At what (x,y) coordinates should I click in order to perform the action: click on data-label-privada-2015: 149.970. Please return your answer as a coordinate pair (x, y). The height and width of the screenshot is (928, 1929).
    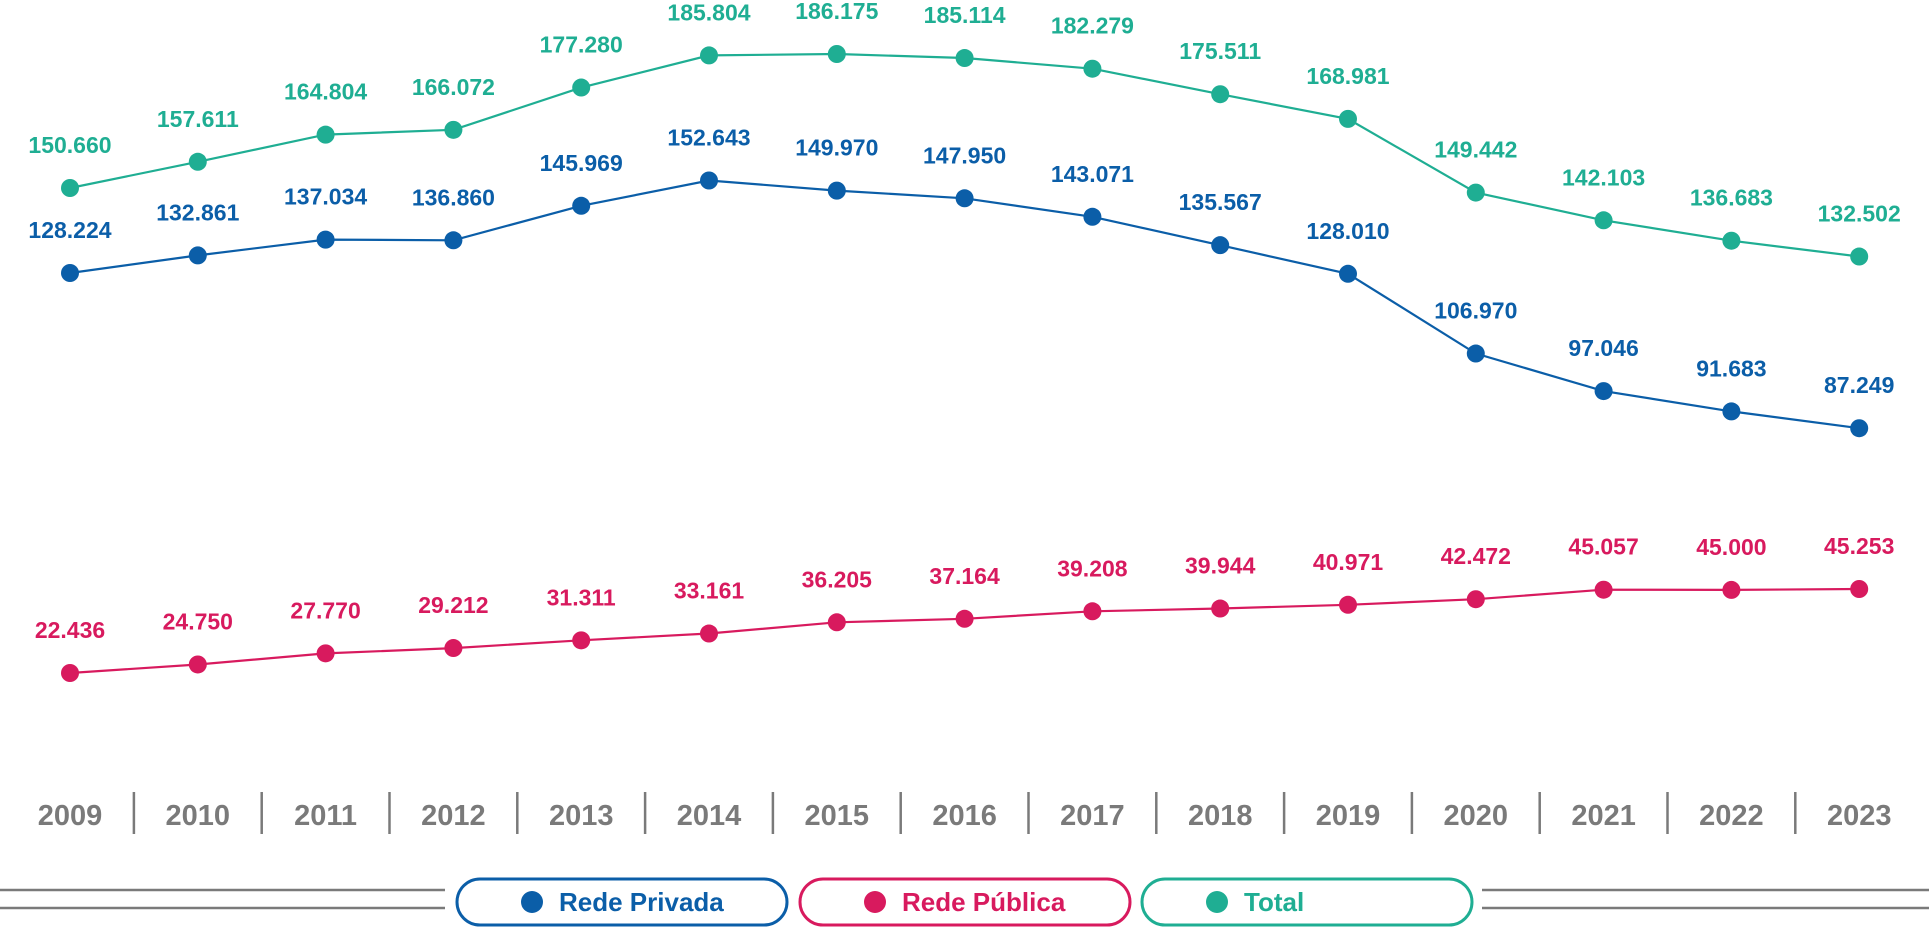
    Looking at the image, I should click on (836, 148).